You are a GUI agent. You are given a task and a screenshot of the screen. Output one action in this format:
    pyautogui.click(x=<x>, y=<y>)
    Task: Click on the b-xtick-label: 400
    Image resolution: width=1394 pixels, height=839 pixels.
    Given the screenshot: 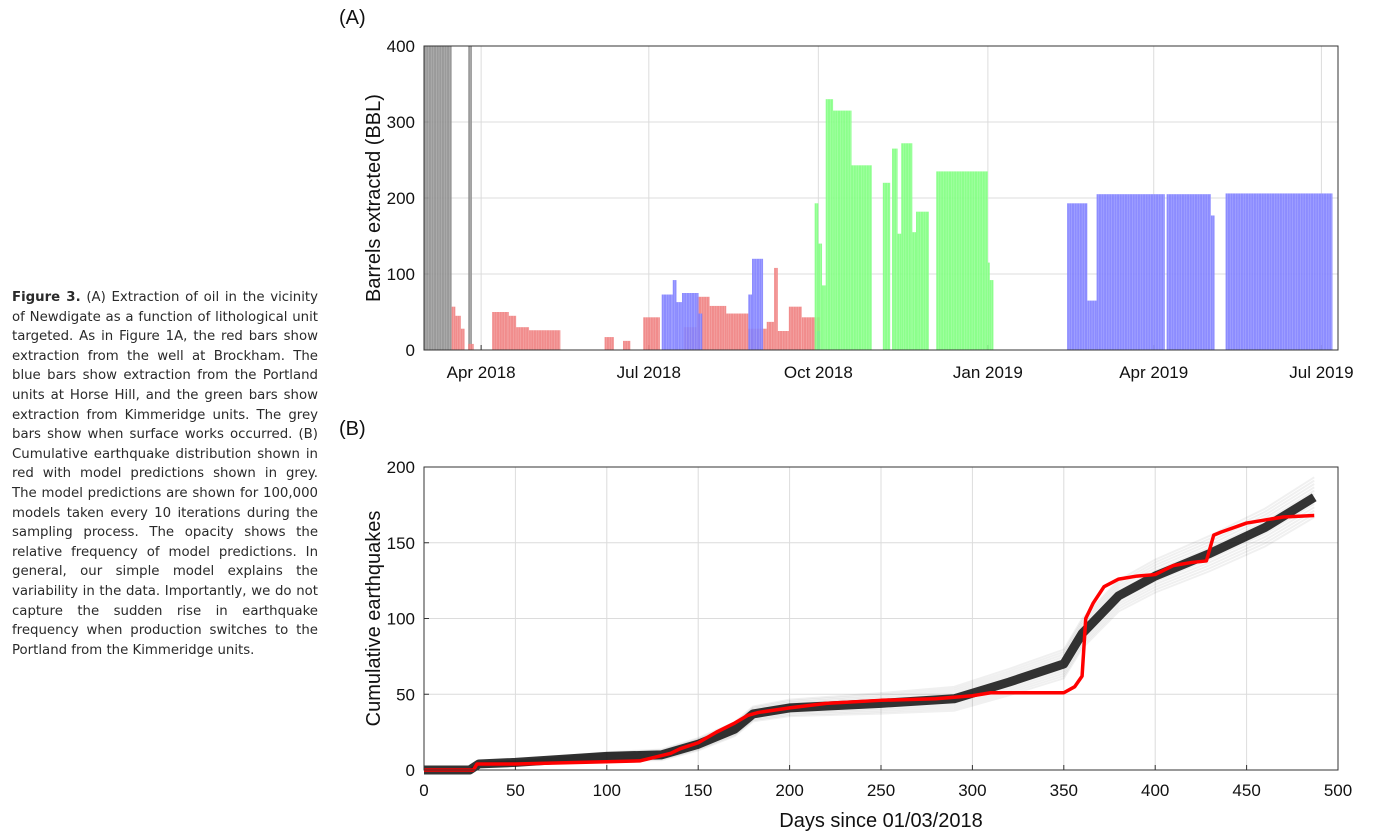 What is the action you would take?
    pyautogui.click(x=1155, y=790)
    